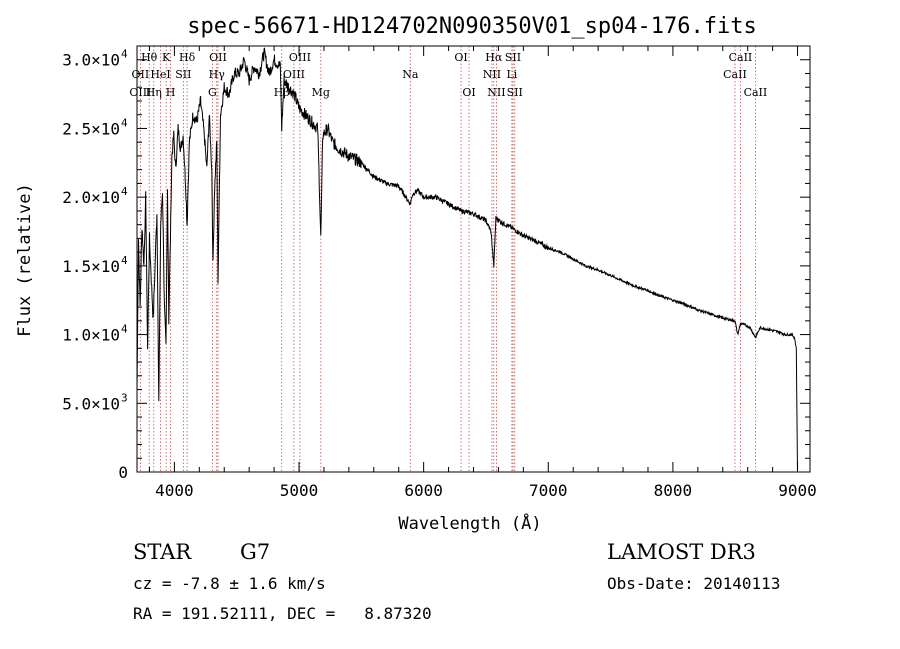  What do you see at coordinates (171, 92) in the screenshot?
I see `line-label: H` at bounding box center [171, 92].